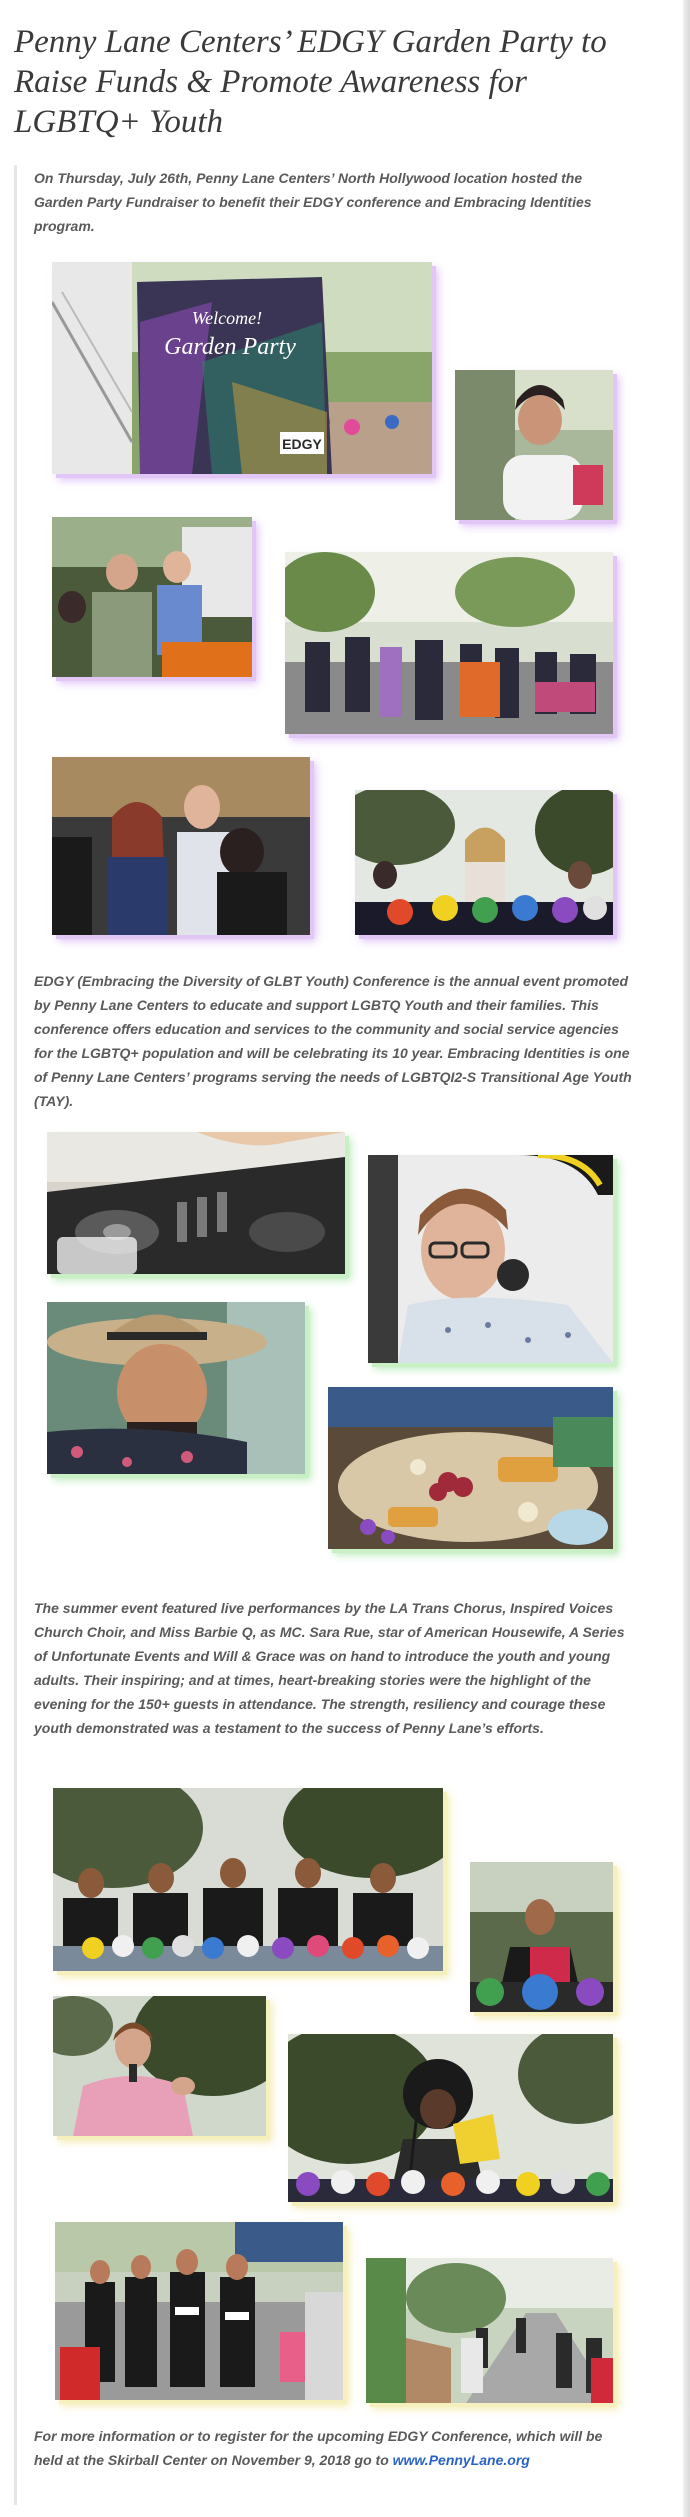 Image resolution: width=690 pixels, height=2517 pixels. I want to click on photo-woman-speaking, so click(534, 445).